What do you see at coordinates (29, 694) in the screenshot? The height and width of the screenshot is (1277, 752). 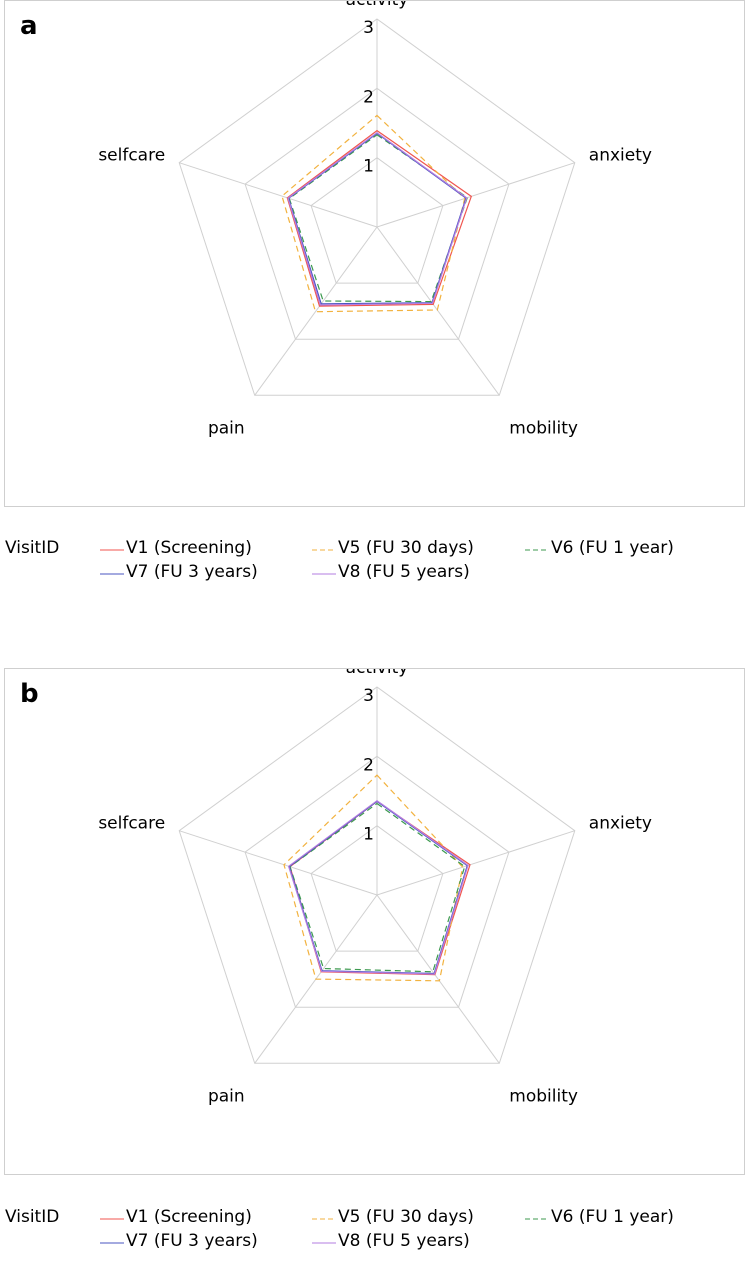 I see `panel-label: b` at bounding box center [29, 694].